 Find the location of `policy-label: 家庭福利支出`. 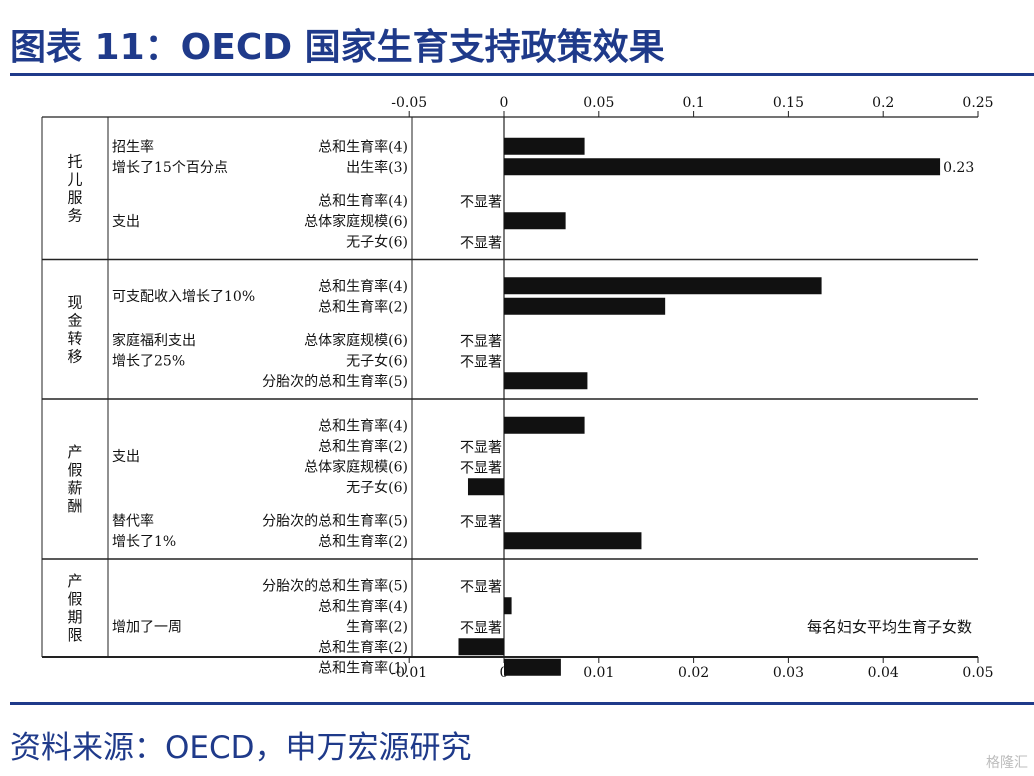

policy-label: 家庭福利支出 is located at coordinates (154, 340).